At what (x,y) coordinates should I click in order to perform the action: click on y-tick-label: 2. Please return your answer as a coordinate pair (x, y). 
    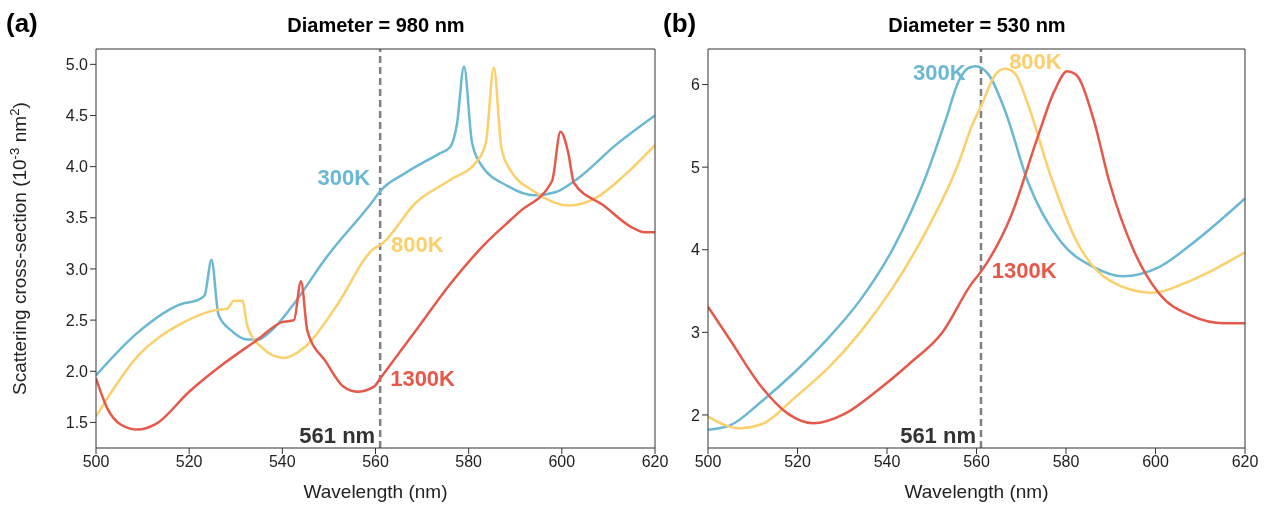
    Looking at the image, I should click on (696, 415).